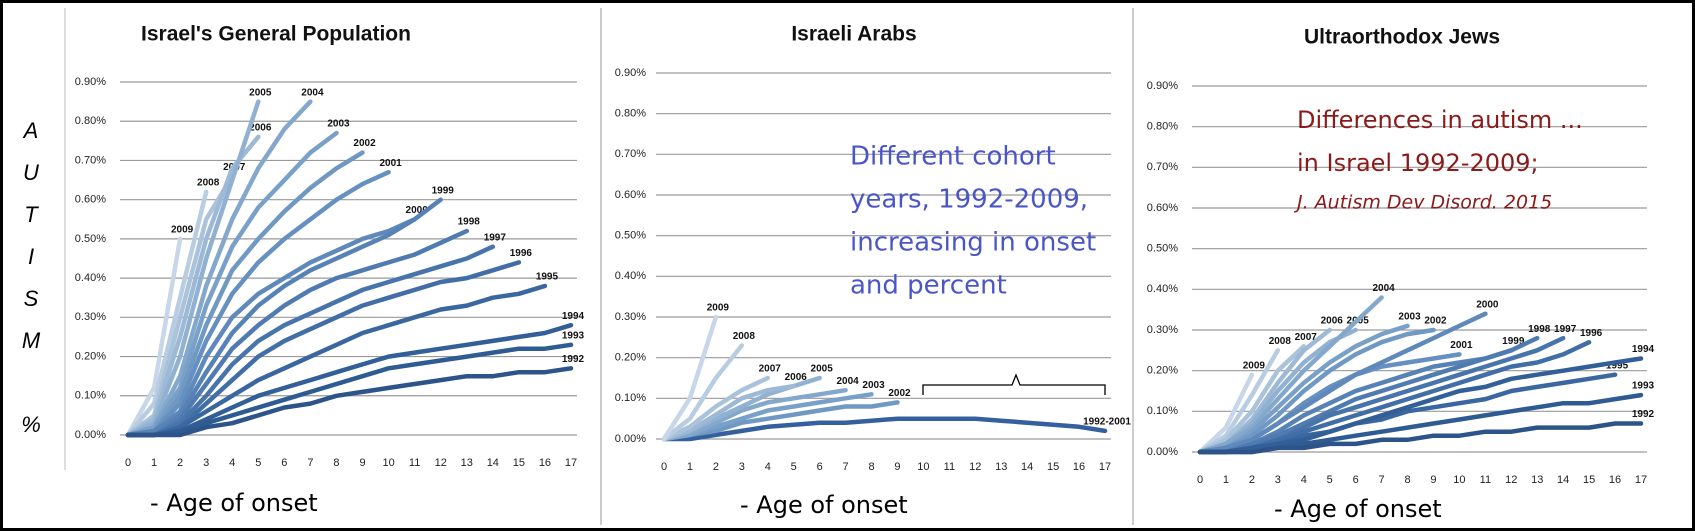 The height and width of the screenshot is (531, 1695). I want to click on x-tick-label: 11, so click(949, 467).